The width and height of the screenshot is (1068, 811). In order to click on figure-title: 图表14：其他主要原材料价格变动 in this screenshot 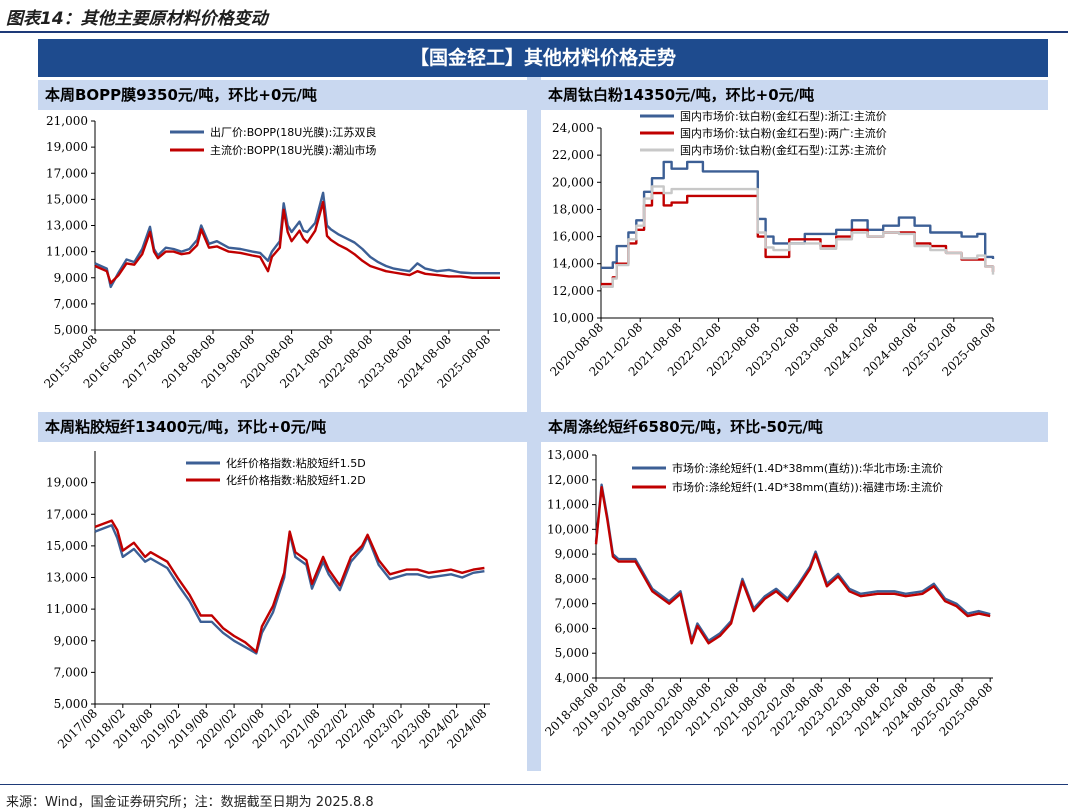, I will do `click(137, 19)`.